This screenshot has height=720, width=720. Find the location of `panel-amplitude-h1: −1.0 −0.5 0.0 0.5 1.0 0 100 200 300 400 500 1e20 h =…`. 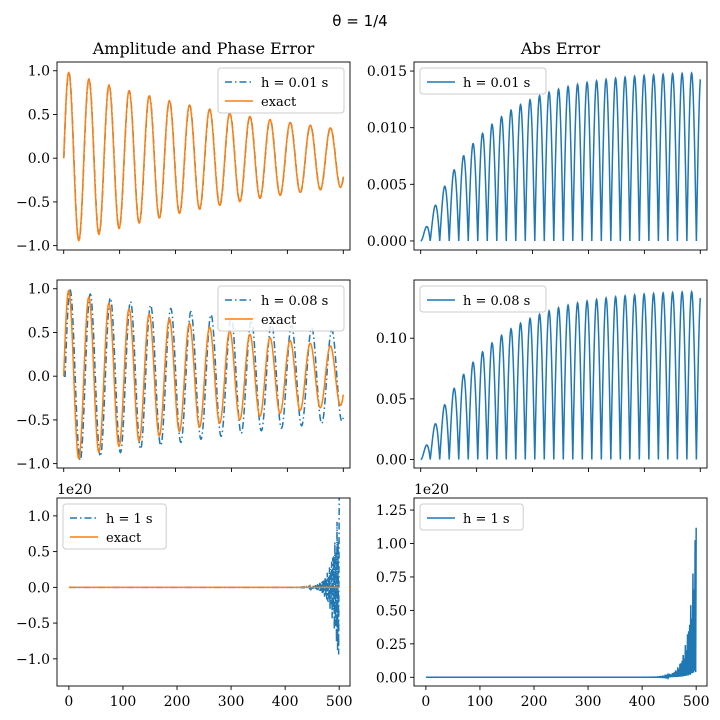

panel-amplitude-h1: −1.0 −0.5 0.0 0.5 1.0 0 100 200 300 400 500 1e20 h =… is located at coordinates (184, 596).